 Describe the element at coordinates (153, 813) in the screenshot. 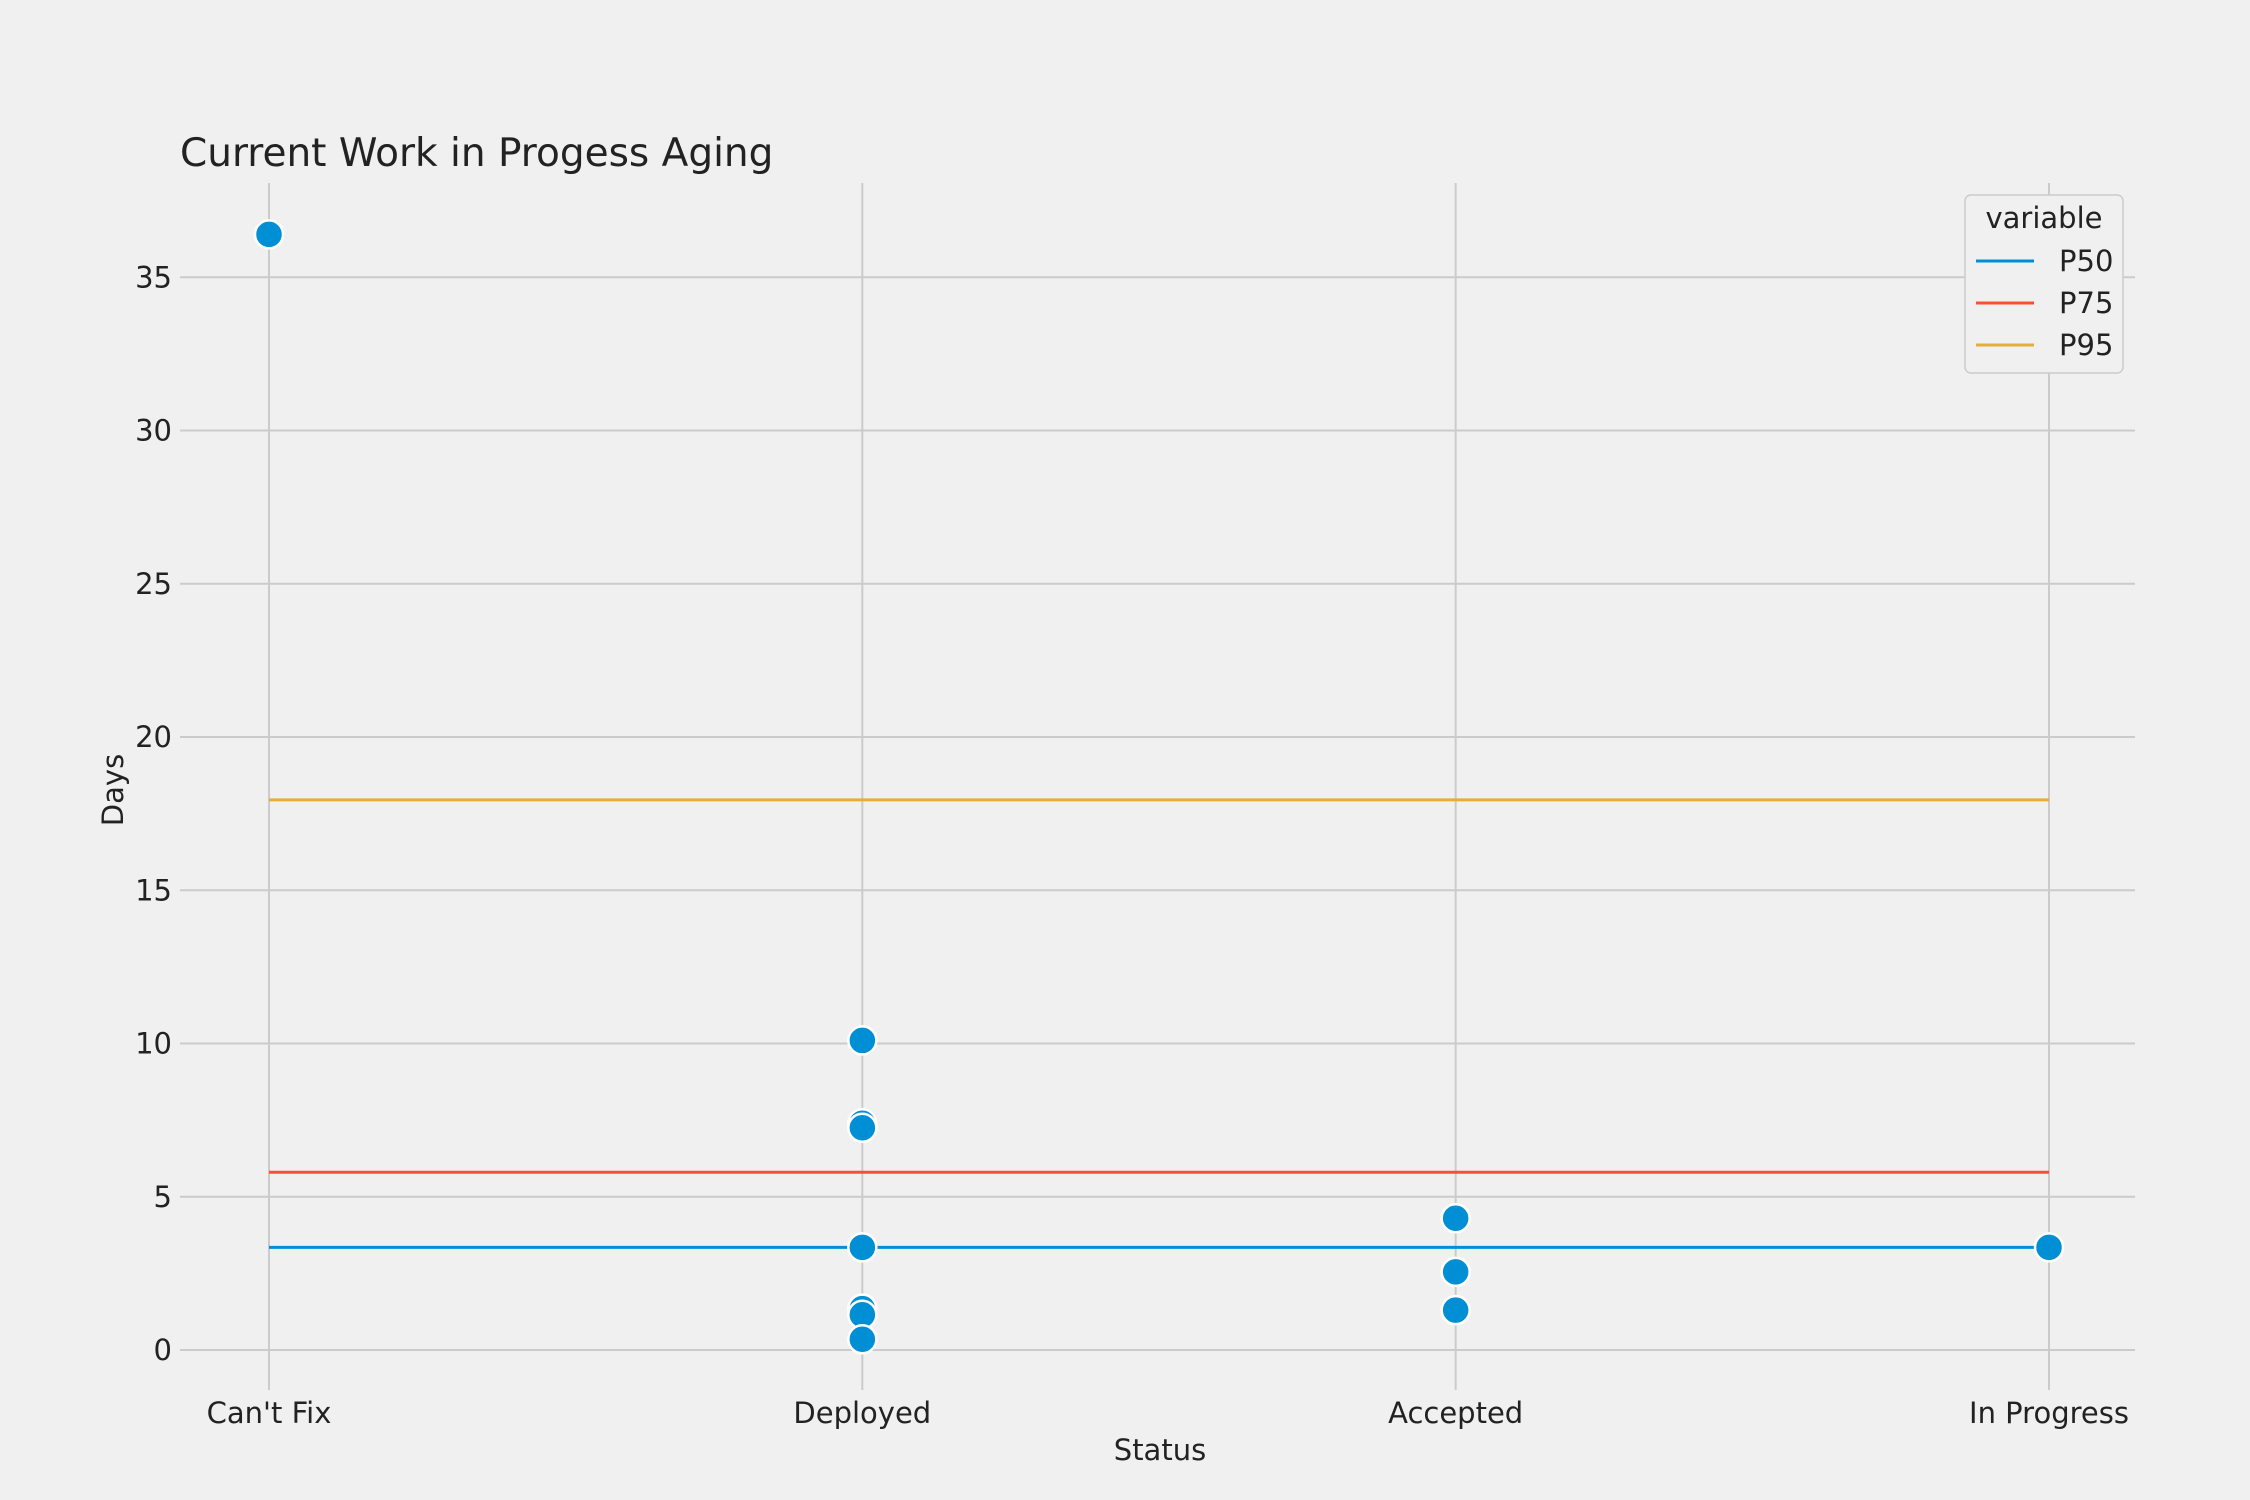

I see `y-axis-ticks: 0 5 10 15 20 25 30 35` at that location.